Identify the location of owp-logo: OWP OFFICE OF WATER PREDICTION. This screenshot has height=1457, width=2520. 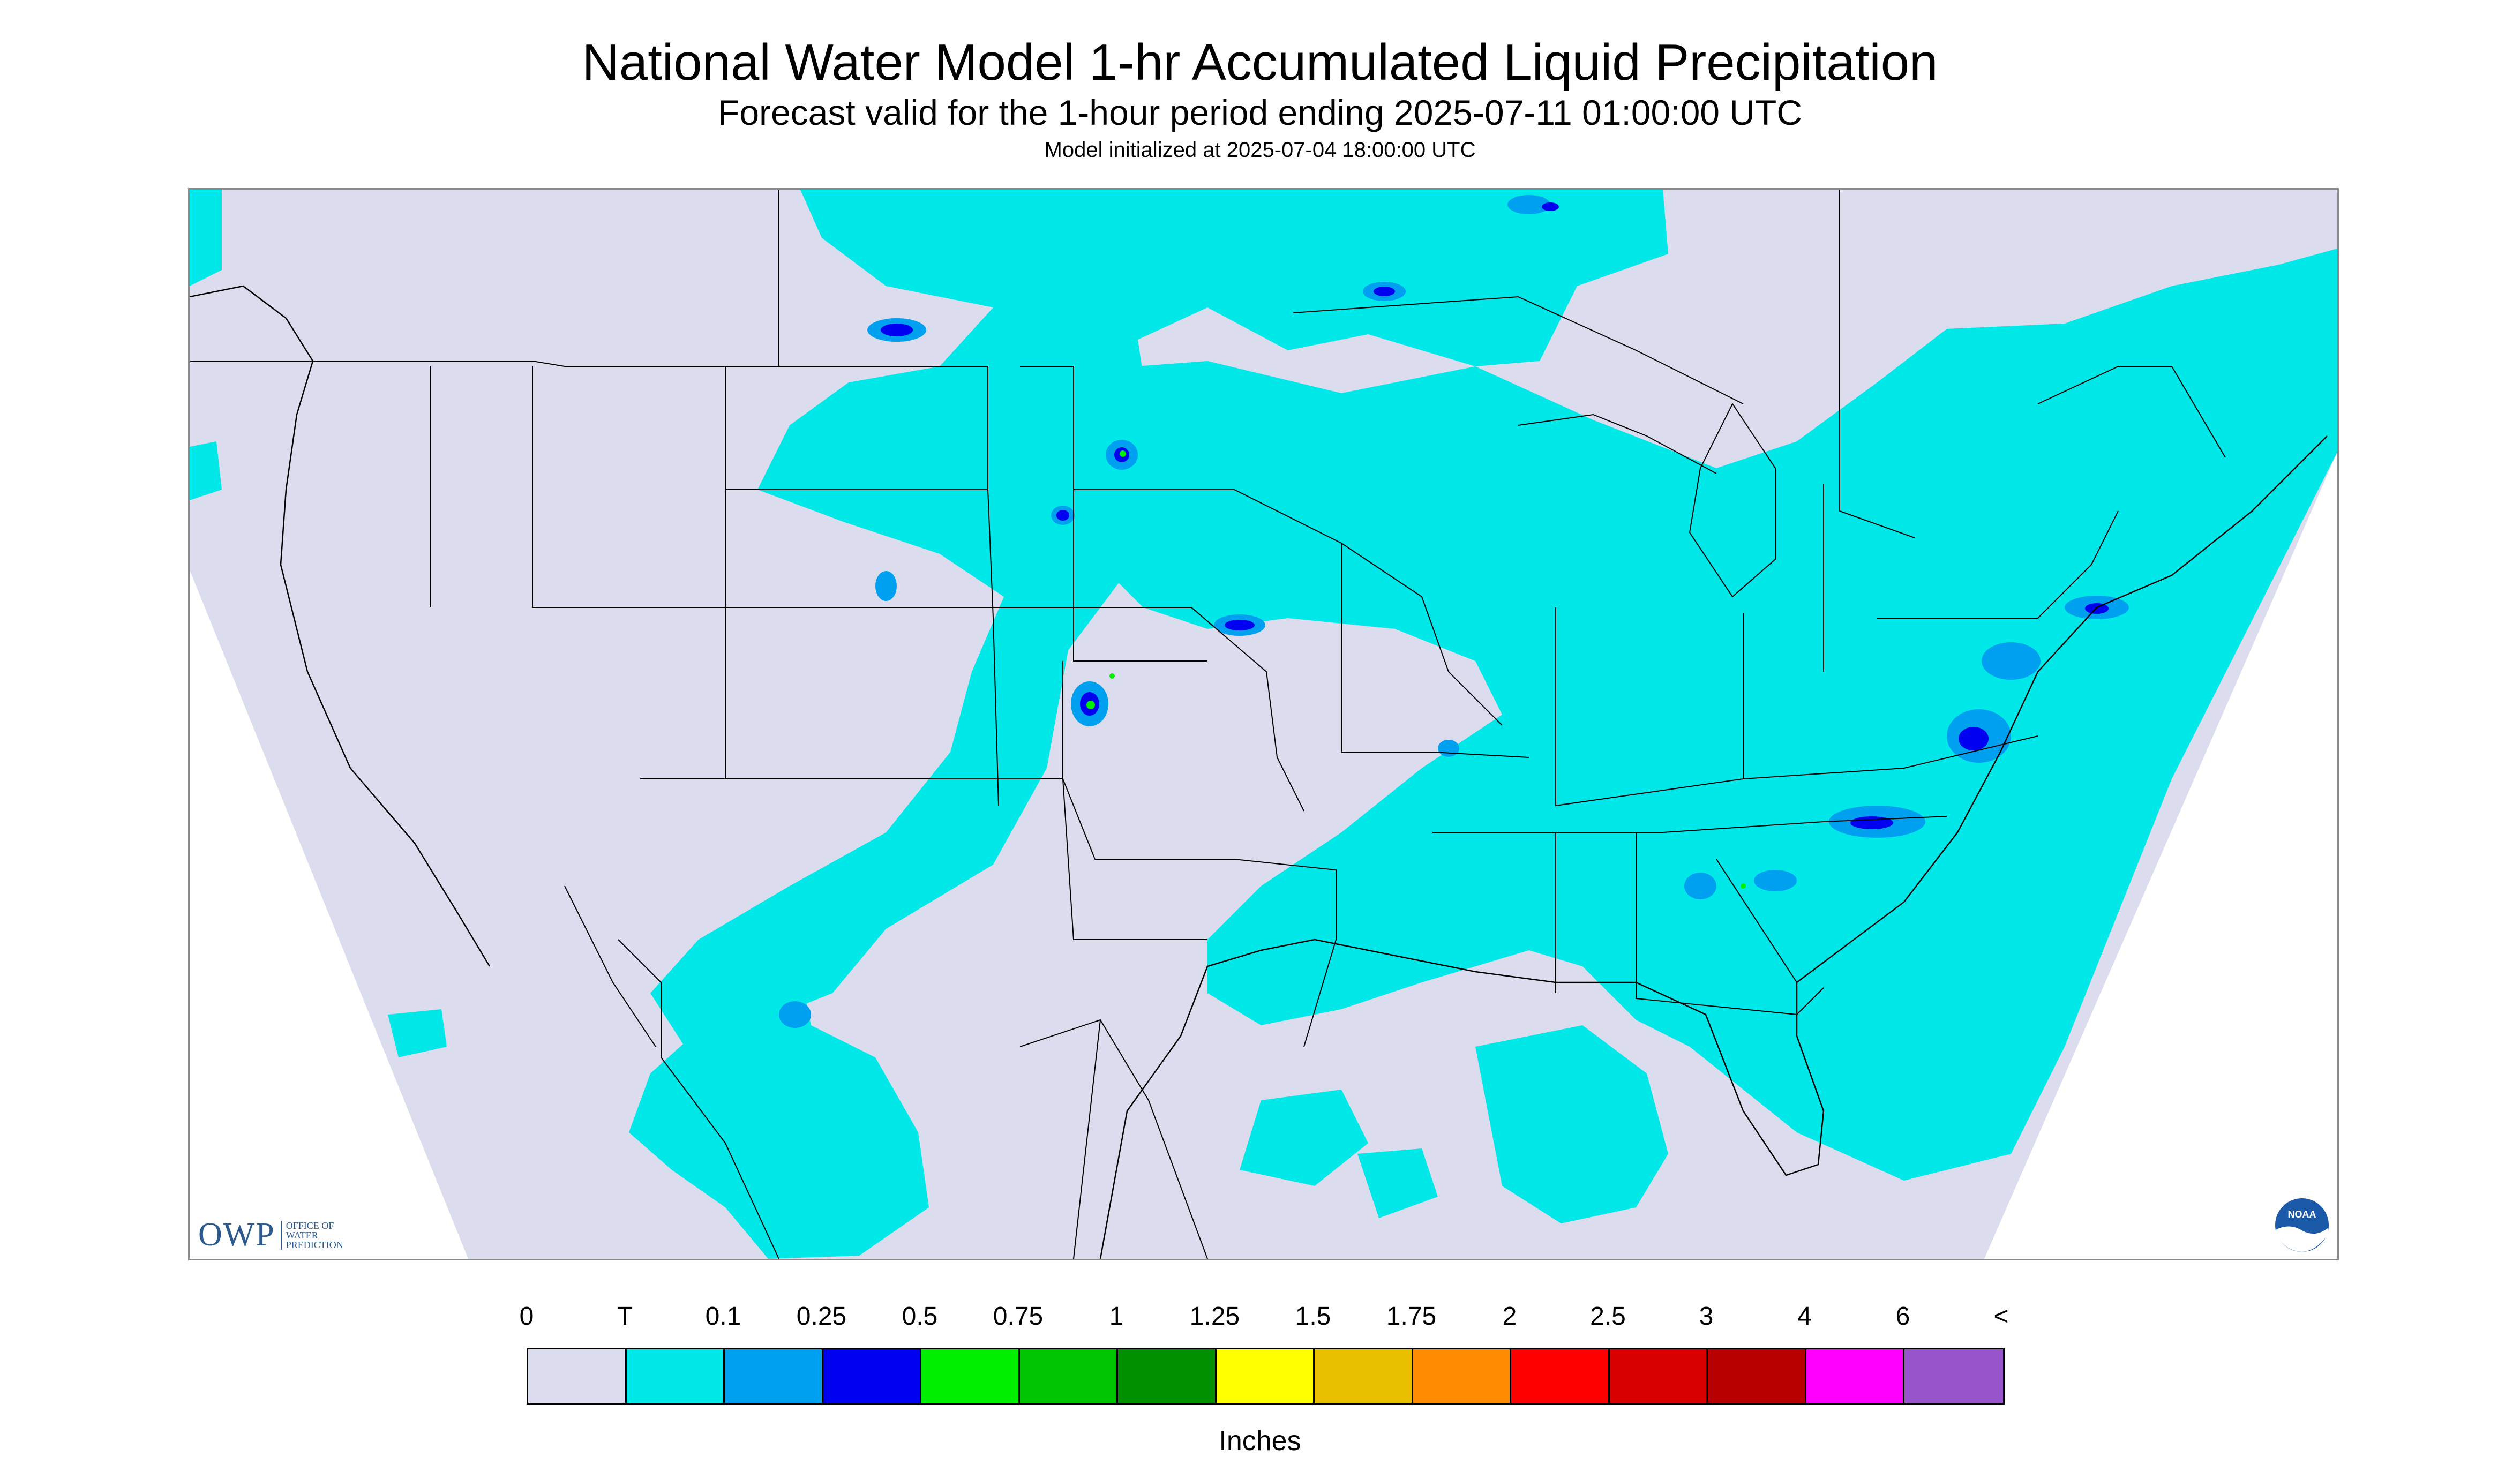
(282, 1235).